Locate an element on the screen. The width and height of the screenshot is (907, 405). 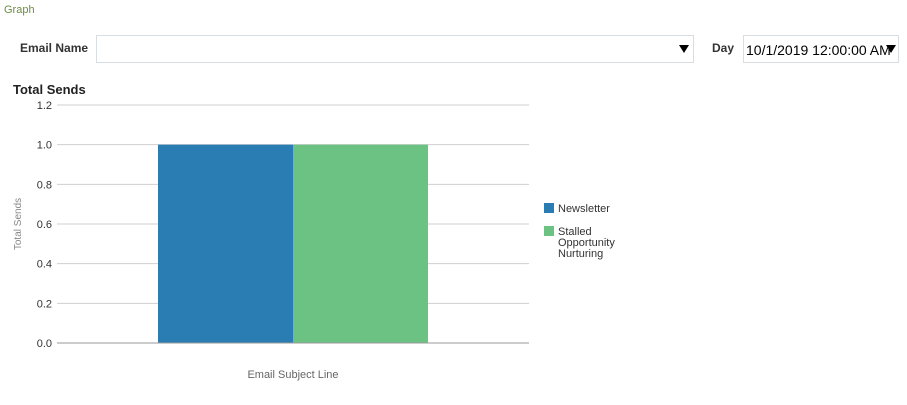
y-tick-label: 0.4 is located at coordinates (44, 265).